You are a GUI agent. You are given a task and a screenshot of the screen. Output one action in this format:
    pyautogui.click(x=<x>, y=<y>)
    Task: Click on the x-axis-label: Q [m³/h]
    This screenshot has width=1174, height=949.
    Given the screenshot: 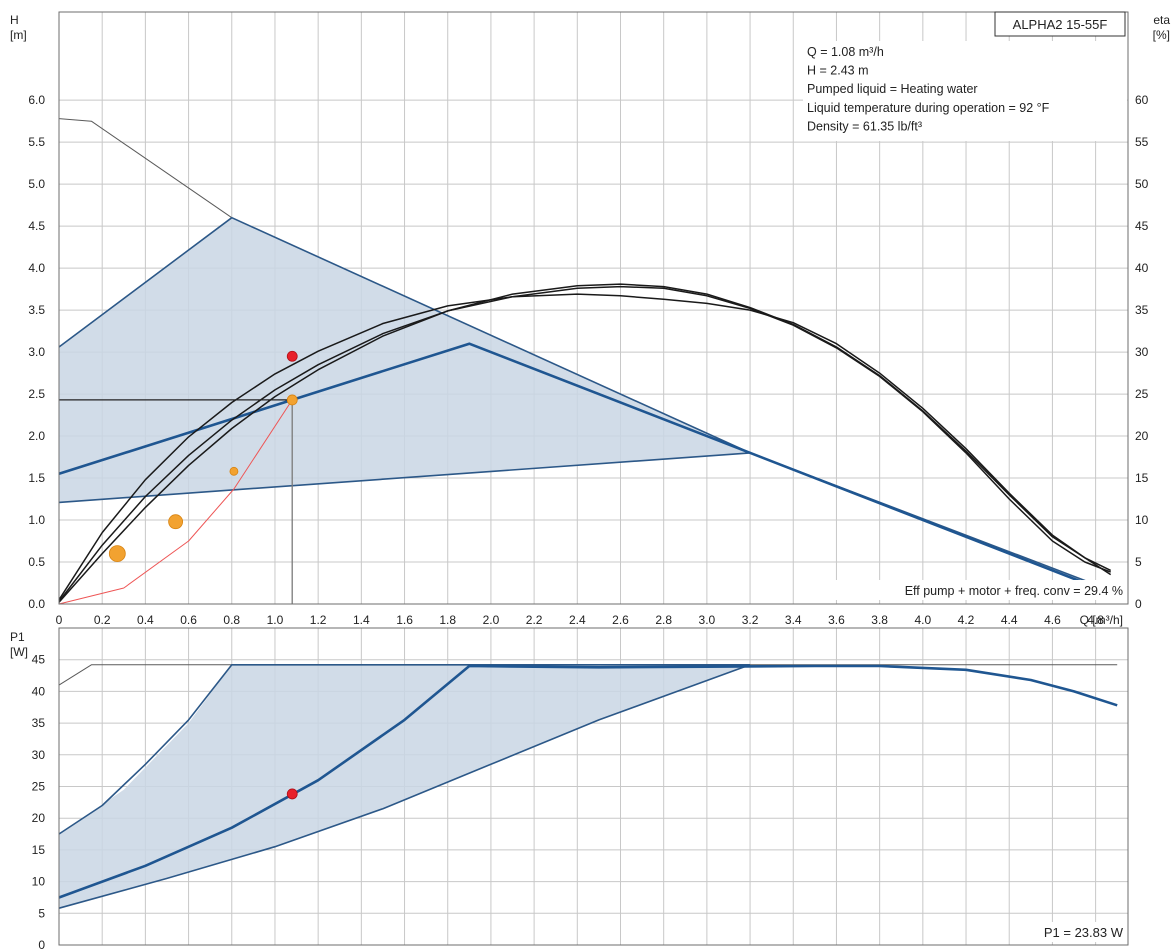 What is the action you would take?
    pyautogui.click(x=1101, y=620)
    